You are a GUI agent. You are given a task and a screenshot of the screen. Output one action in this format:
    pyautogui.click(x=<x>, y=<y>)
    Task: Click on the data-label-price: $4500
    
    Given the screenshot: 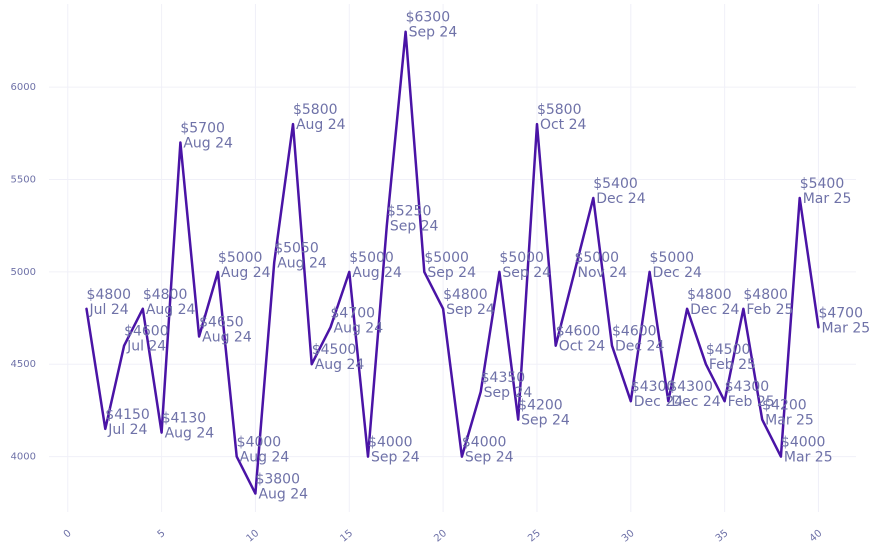 What is the action you would take?
    pyautogui.click(x=334, y=350)
    